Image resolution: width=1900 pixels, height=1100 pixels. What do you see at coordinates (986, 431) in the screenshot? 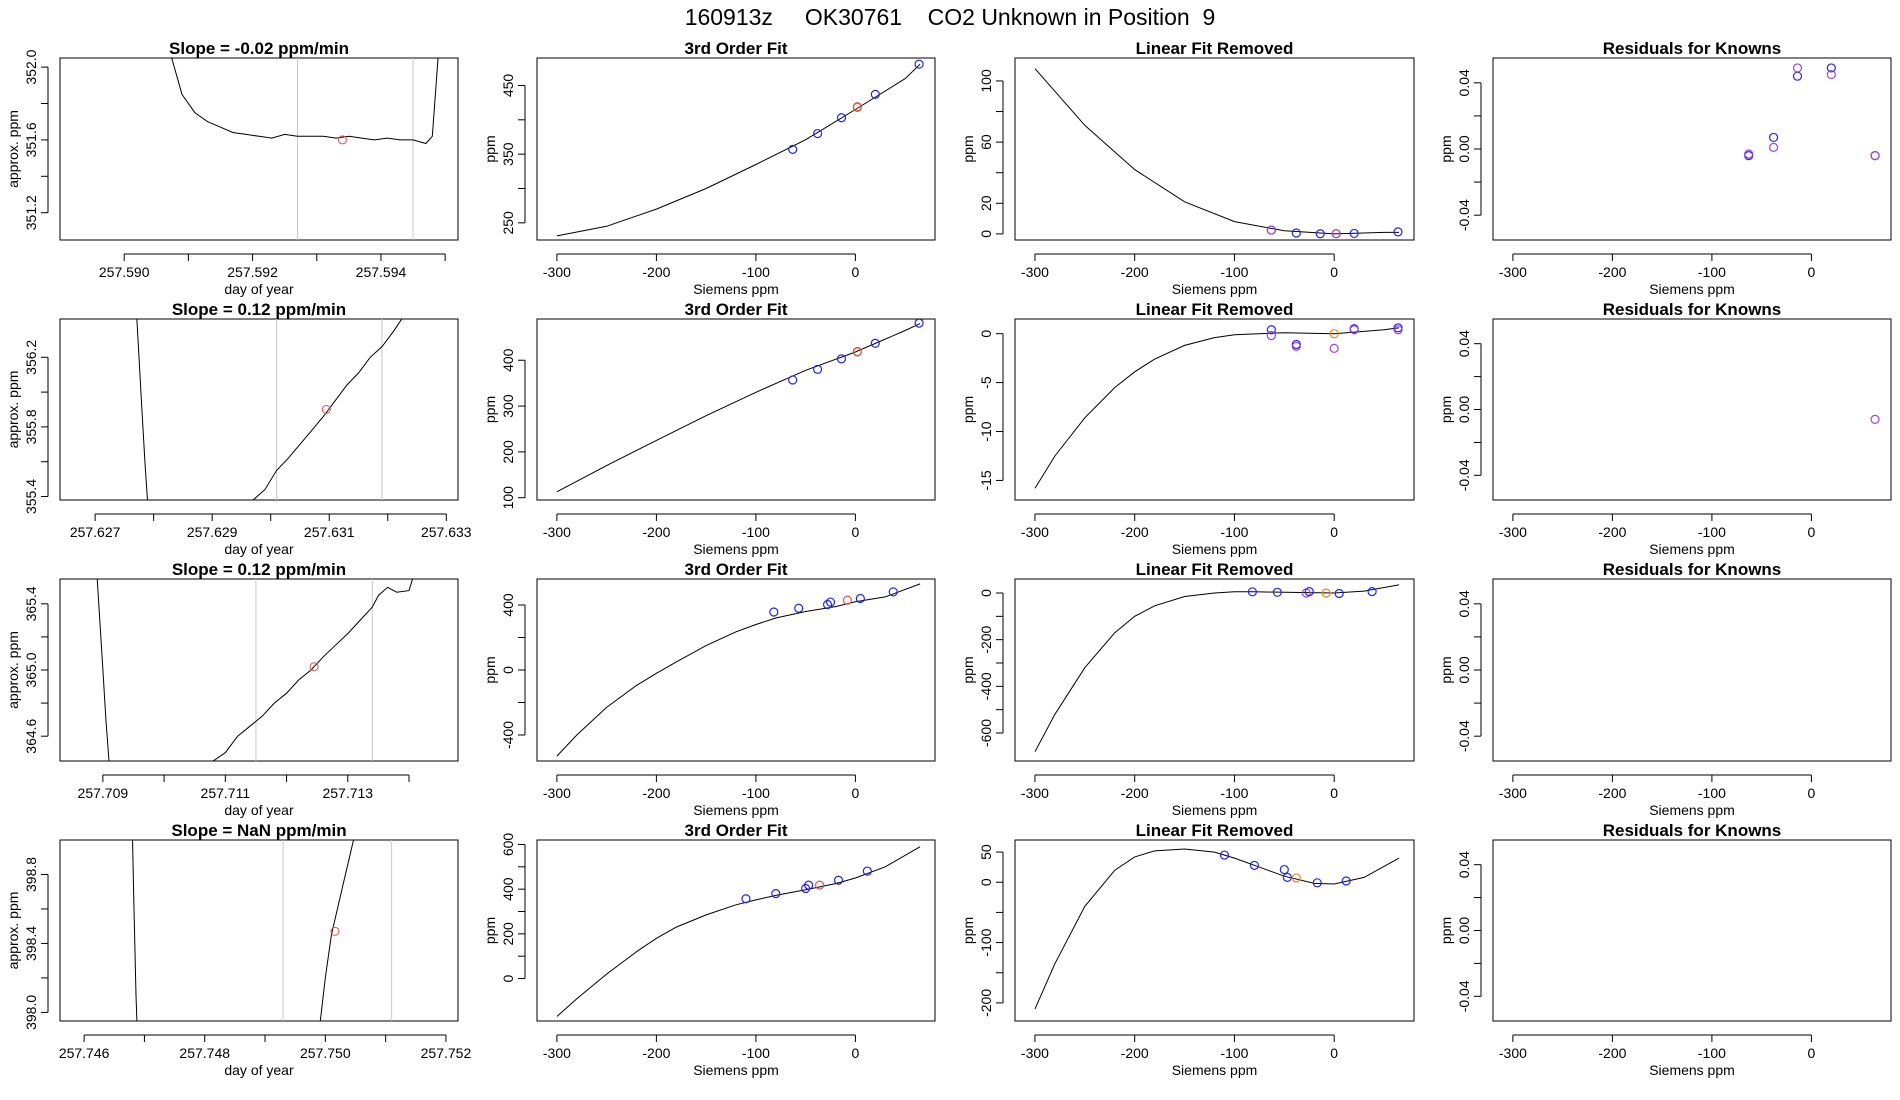
I see `y-tick-label: -10` at bounding box center [986, 431].